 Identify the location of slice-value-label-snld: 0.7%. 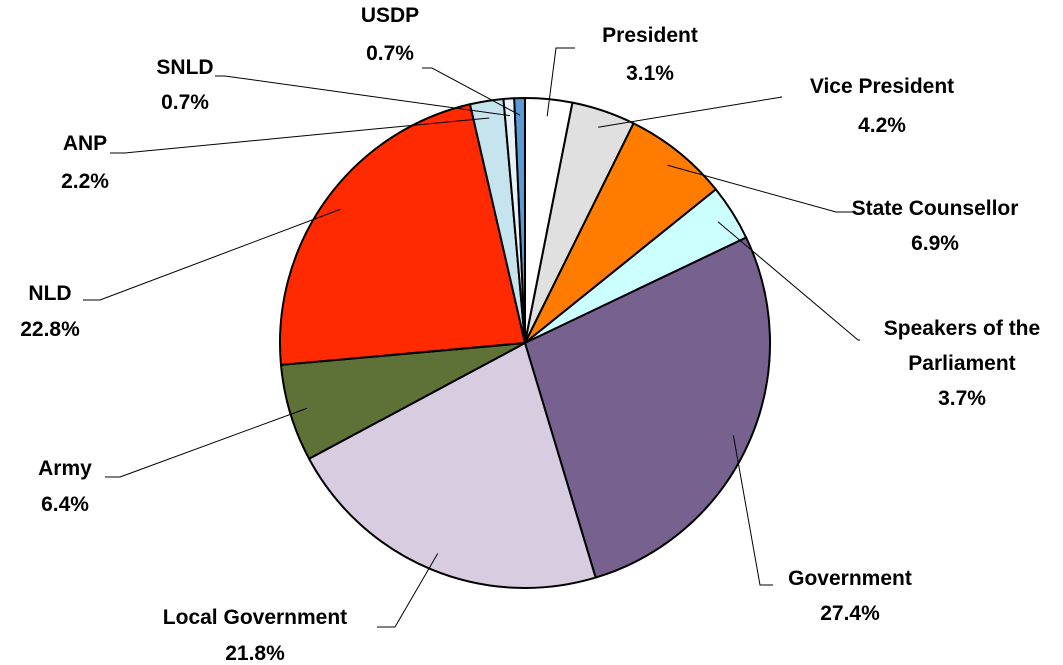
(185, 102).